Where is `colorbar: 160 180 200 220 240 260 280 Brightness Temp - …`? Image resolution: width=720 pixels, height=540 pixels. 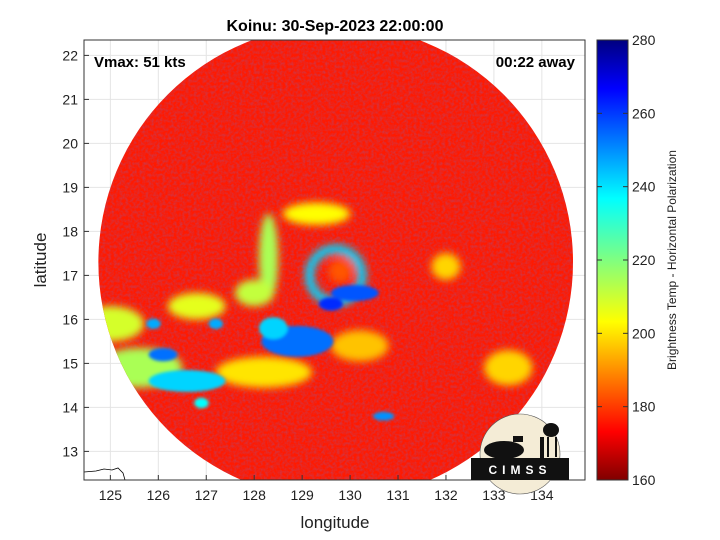 colorbar: 160 180 200 220 240 260 280 Brightness Temp - … is located at coordinates (637, 260).